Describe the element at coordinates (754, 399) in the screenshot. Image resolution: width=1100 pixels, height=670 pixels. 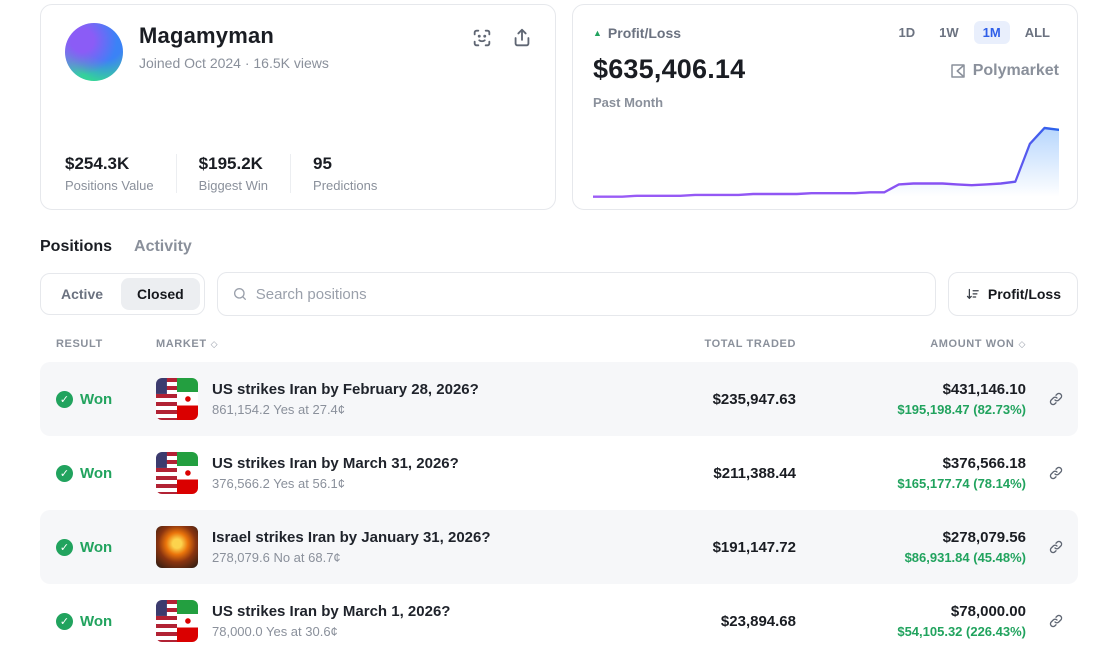
I see `total-traded: $235,947.63` at that location.